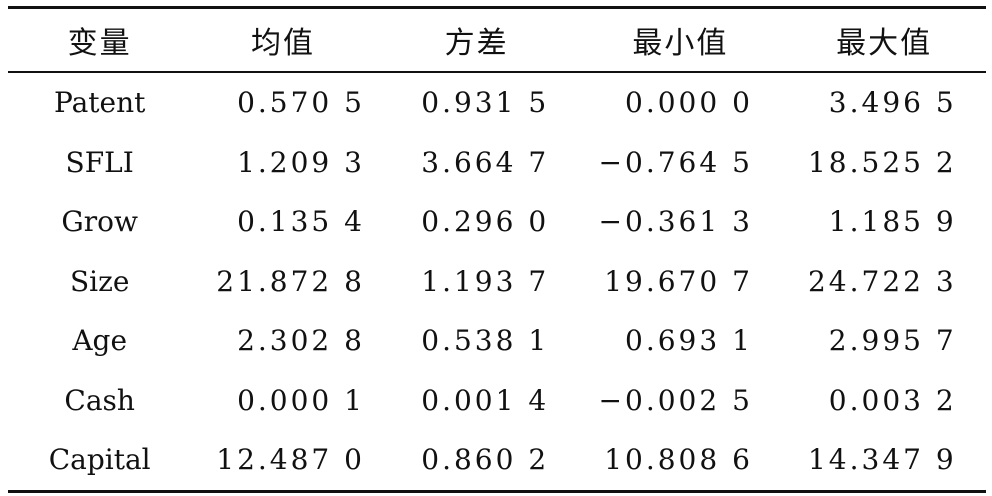 Image resolution: width=992 pixels, height=496 pixels. What do you see at coordinates (485, 103) in the screenshot?
I see `cell-variance: 0.931 5` at bounding box center [485, 103].